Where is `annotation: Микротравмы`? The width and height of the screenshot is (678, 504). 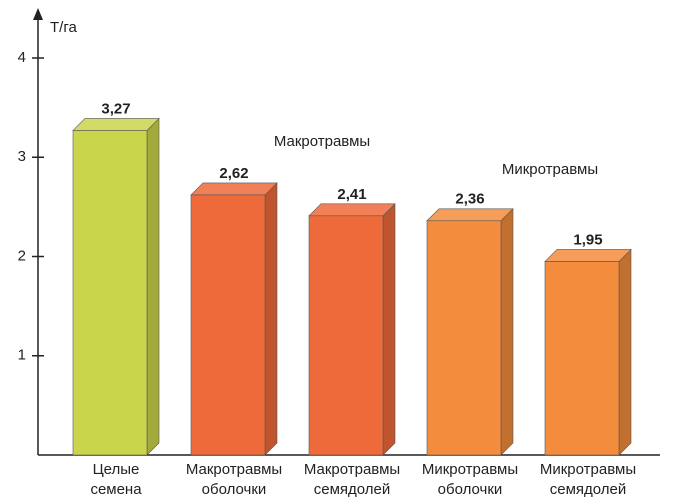
annotation: Микротравмы is located at coordinates (550, 169).